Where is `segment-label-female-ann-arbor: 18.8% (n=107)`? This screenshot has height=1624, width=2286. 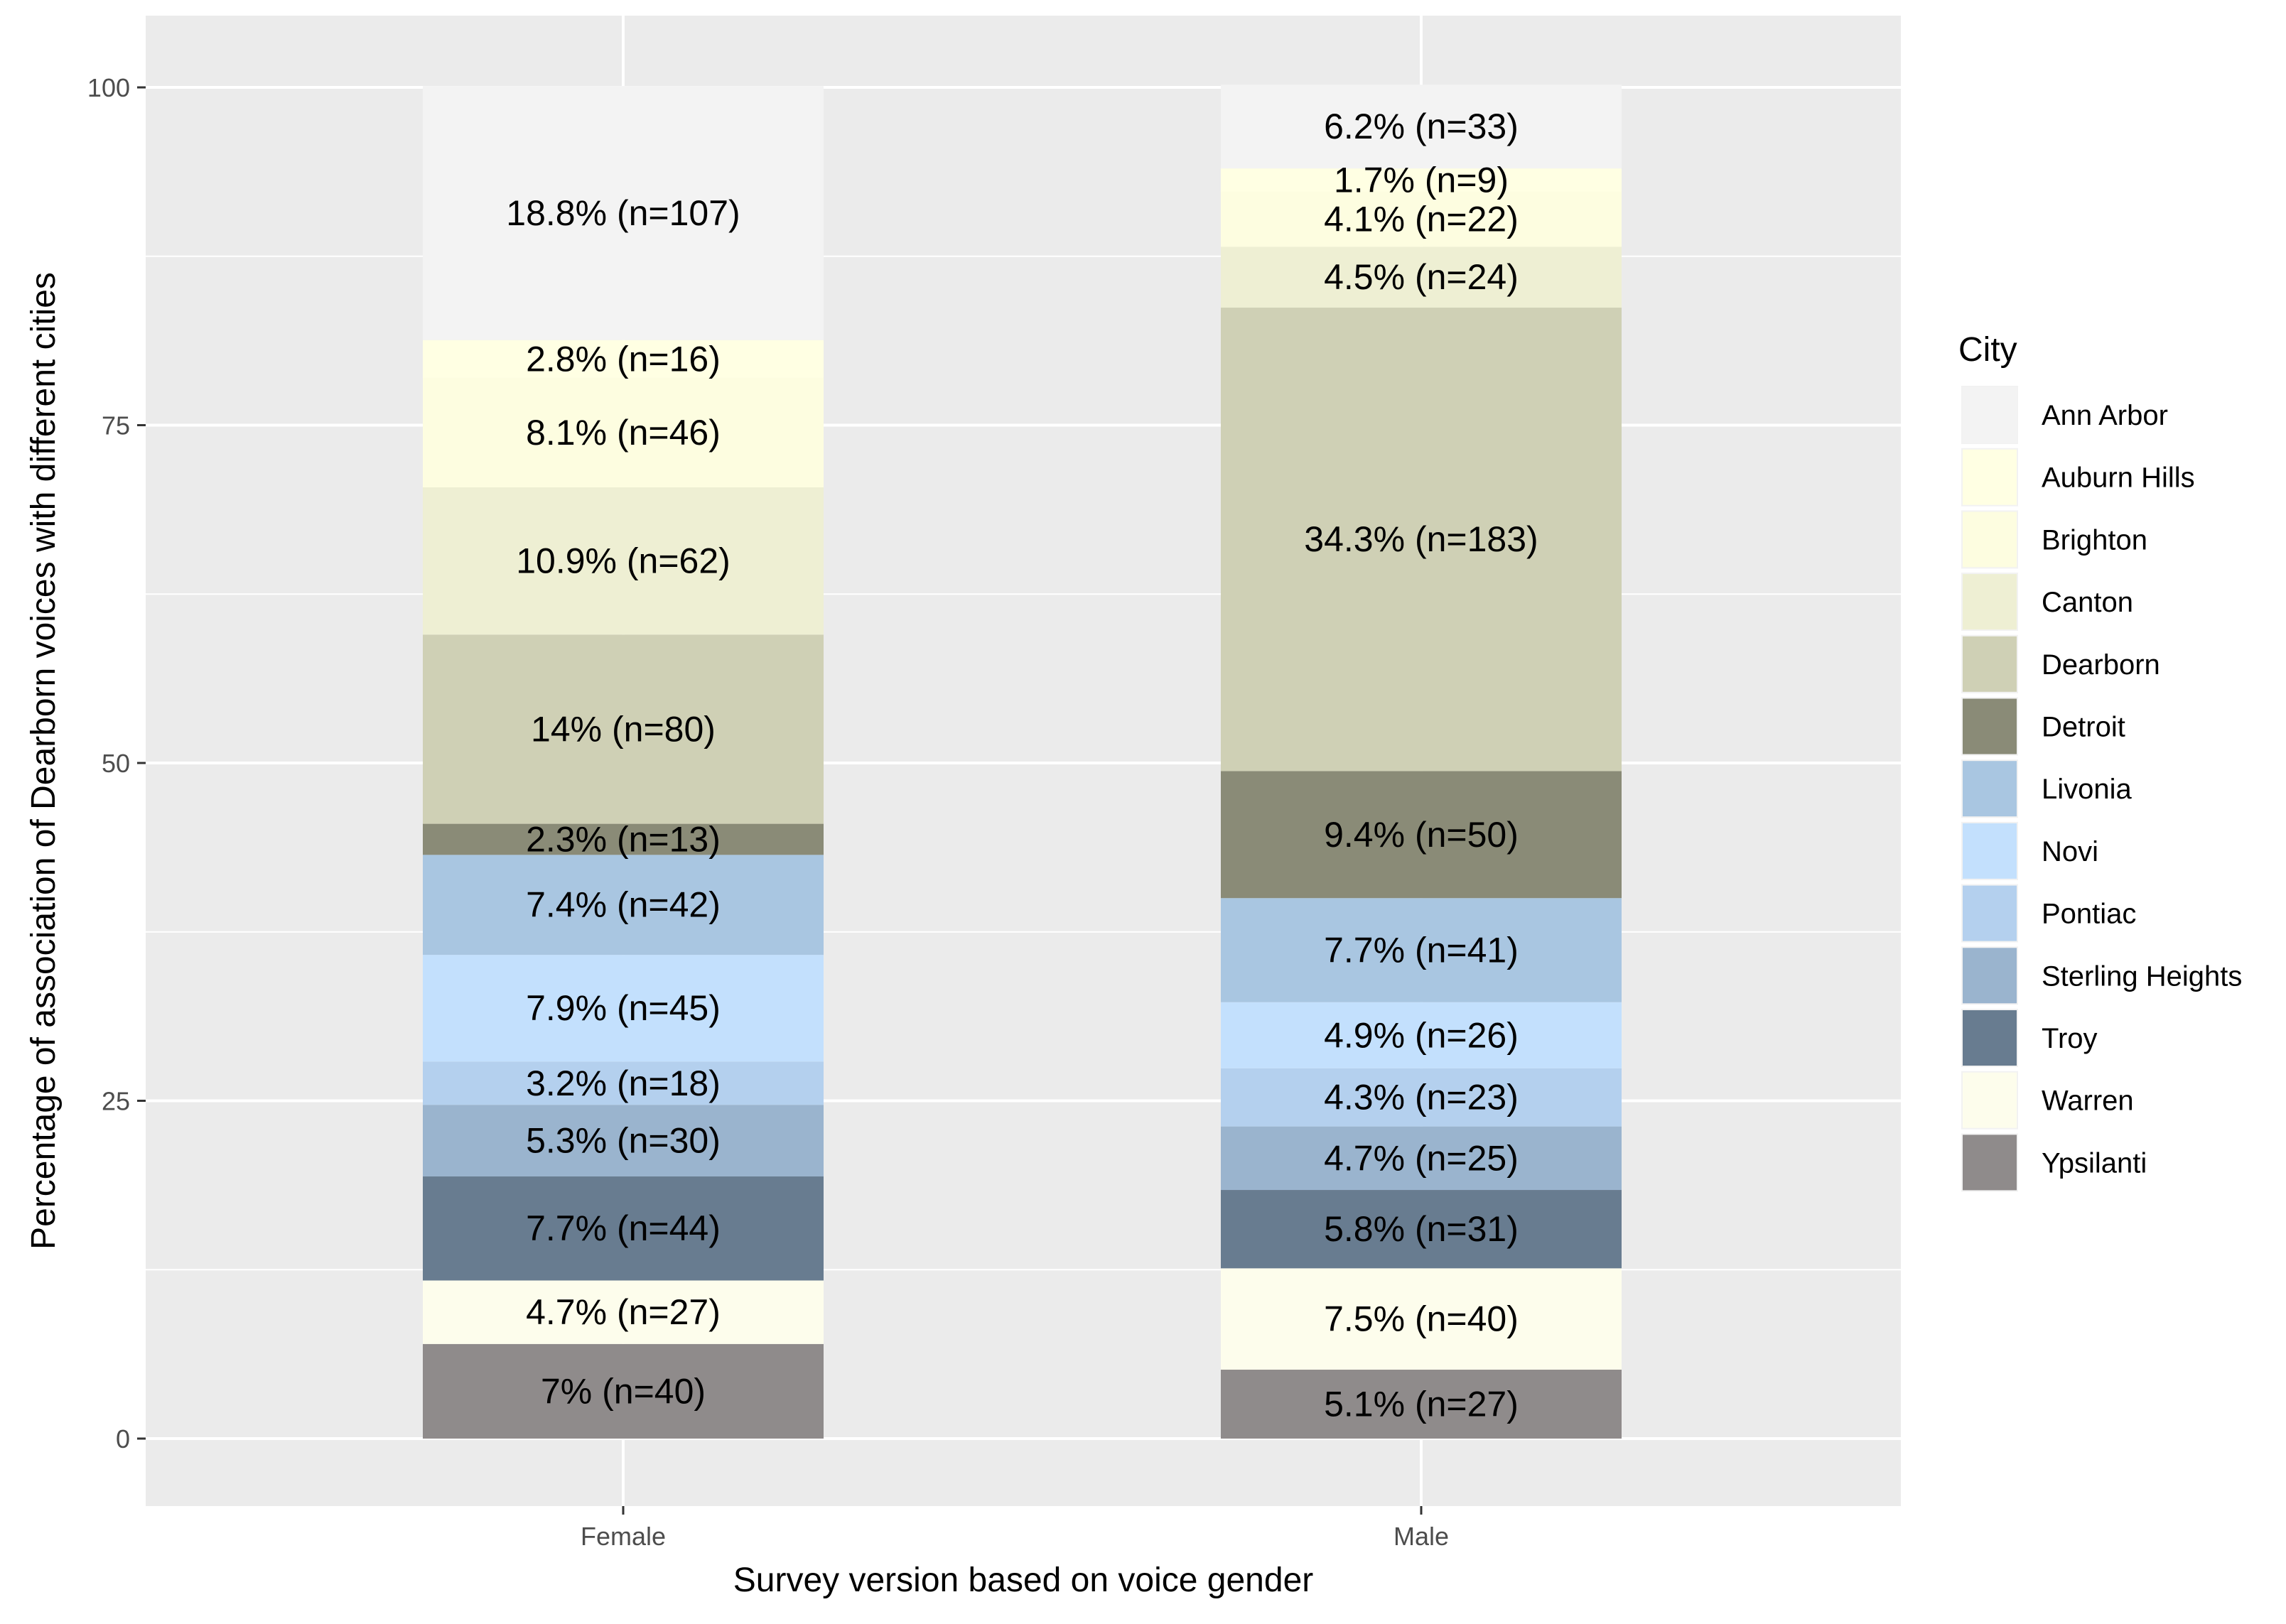
segment-label-female-ann-arbor: 18.8% (n=107) is located at coordinates (623, 213).